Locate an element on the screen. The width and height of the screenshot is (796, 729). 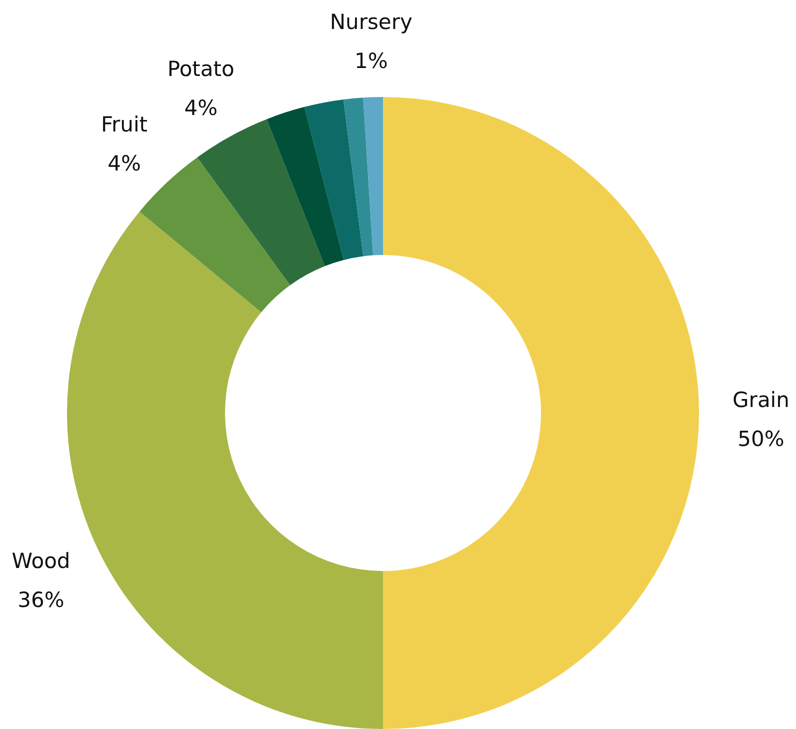
data-label: 36% is located at coordinates (41, 600).